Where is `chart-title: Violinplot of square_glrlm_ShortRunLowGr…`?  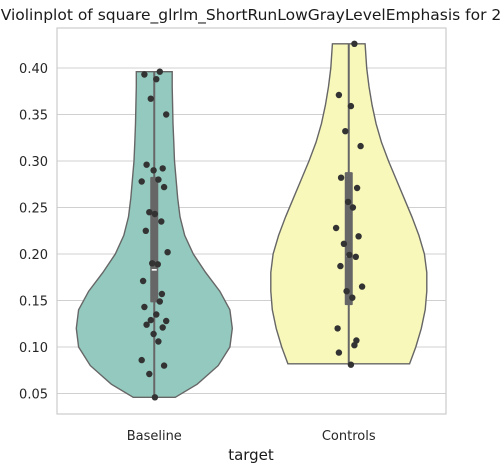 chart-title: Violinplot of square_glrlm_ShortRunLowGr… is located at coordinates (251, 15).